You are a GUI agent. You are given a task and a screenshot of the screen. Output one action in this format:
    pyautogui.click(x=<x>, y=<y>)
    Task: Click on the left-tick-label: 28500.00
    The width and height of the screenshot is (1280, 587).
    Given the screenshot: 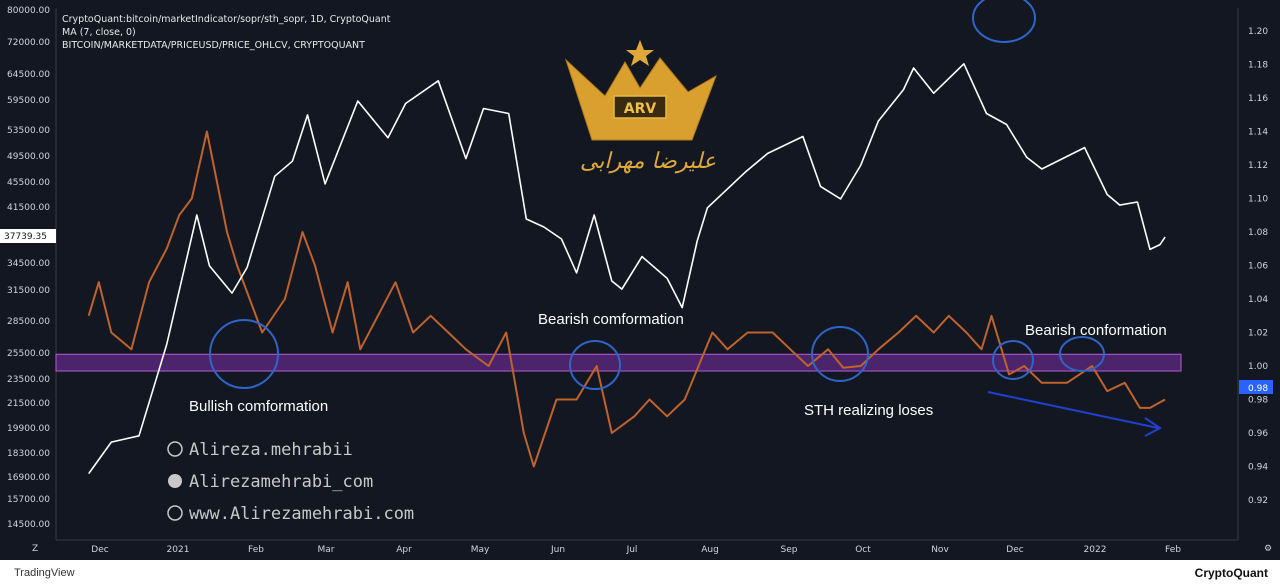 What is the action you would take?
    pyautogui.click(x=28, y=322)
    